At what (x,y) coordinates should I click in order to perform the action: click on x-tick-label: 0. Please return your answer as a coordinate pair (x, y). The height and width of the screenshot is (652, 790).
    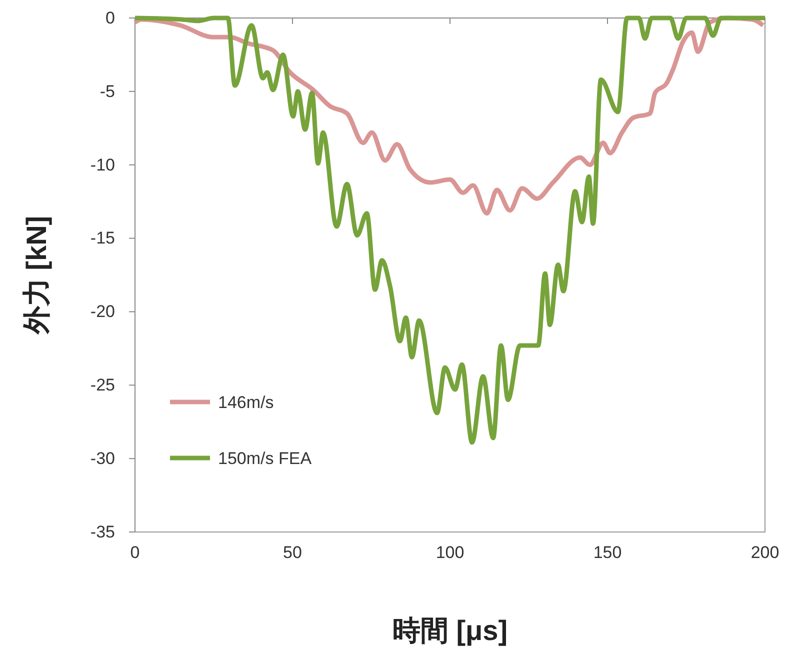
    Looking at the image, I should click on (135, 552).